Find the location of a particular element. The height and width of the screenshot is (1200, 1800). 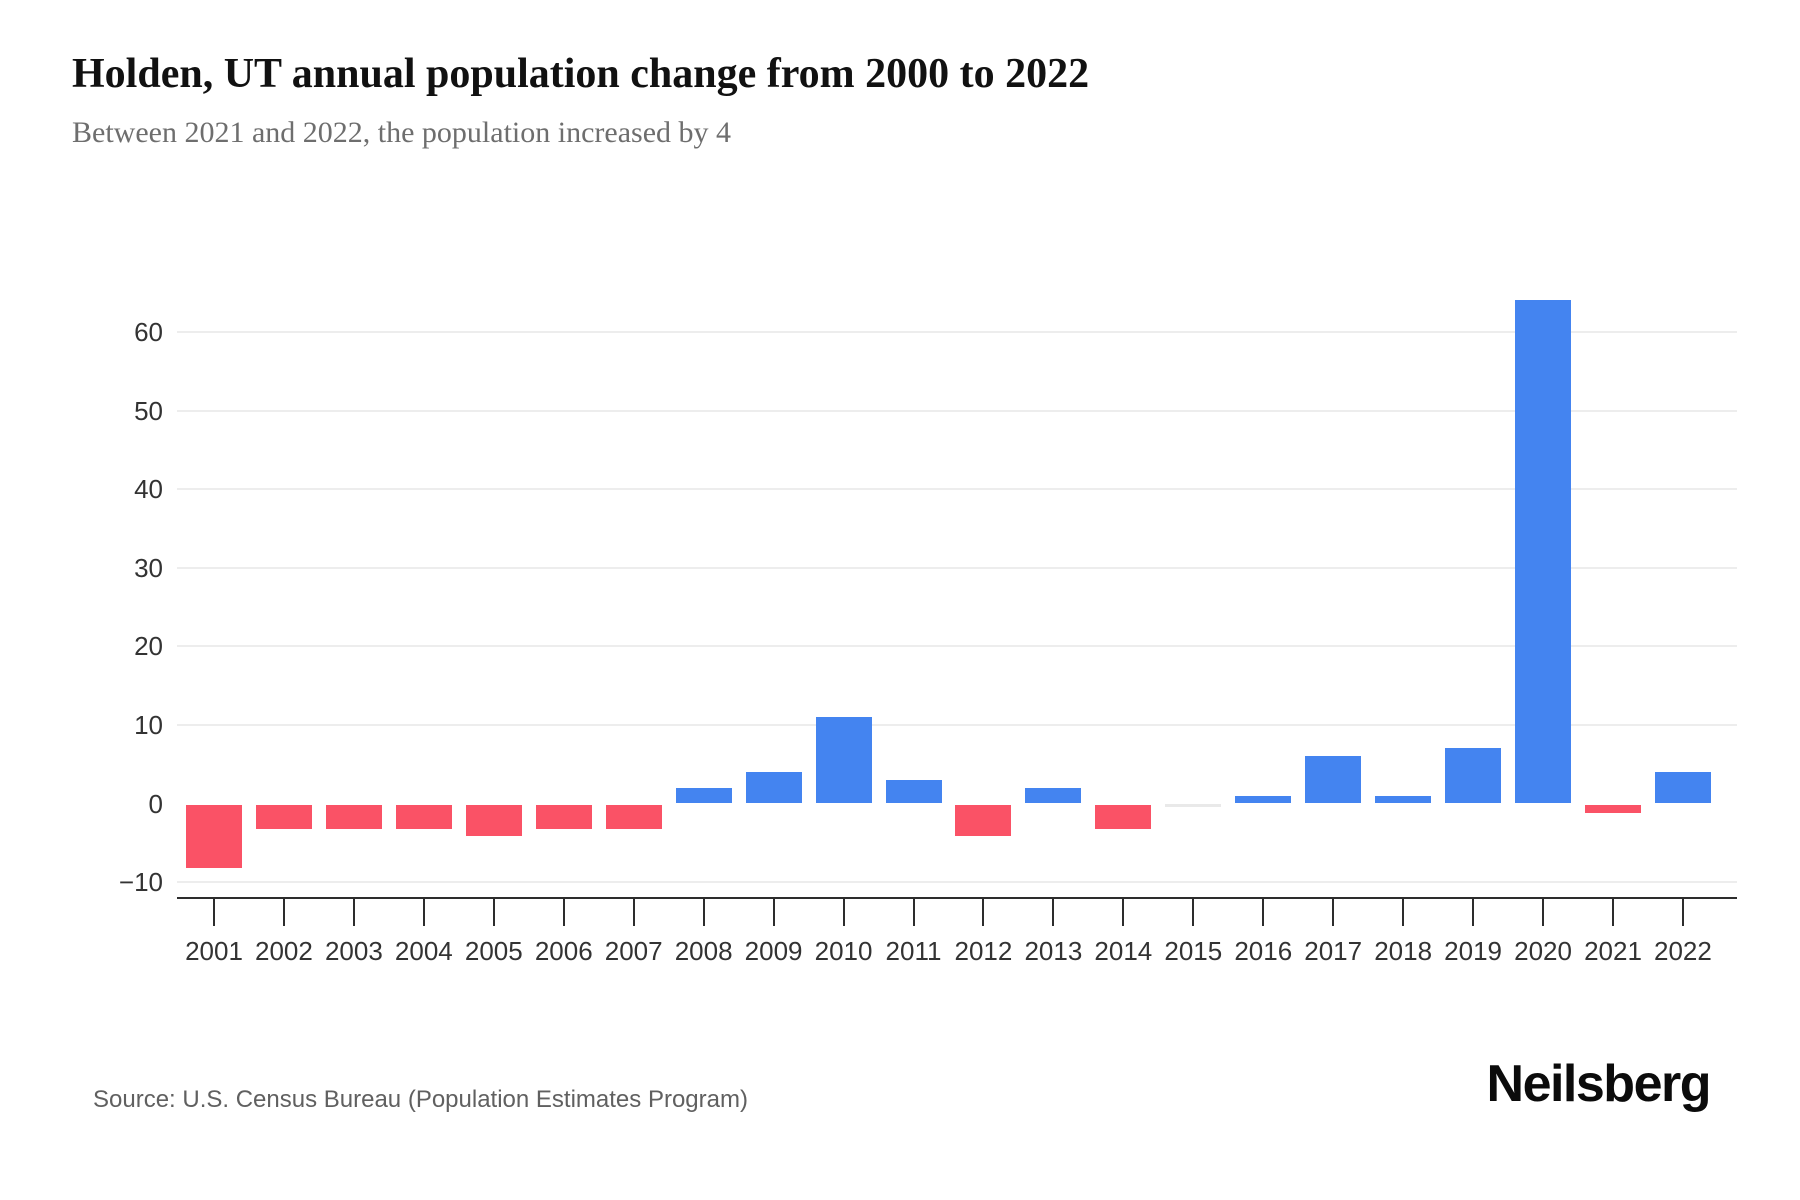

x-axis-label-2014: 2014 is located at coordinates (1123, 951).